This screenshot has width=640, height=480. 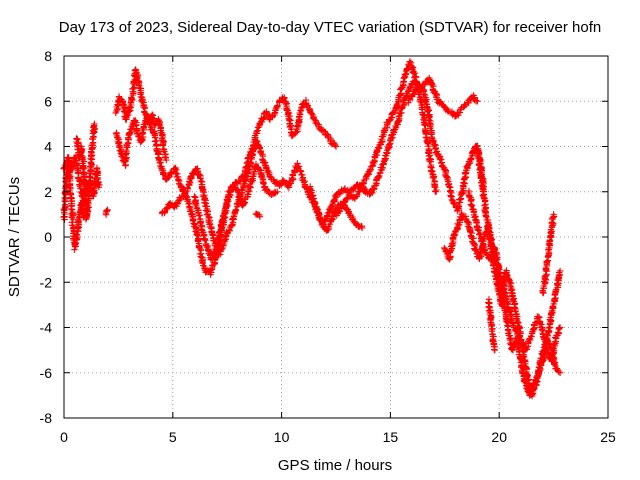 I want to click on y-tick-label: -4, so click(x=46, y=328).